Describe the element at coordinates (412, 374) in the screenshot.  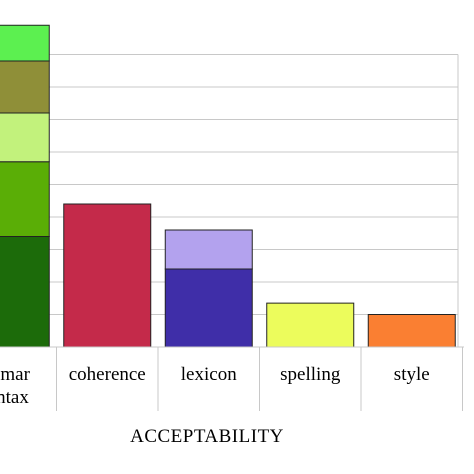
I see `x-tick-label: style` at that location.